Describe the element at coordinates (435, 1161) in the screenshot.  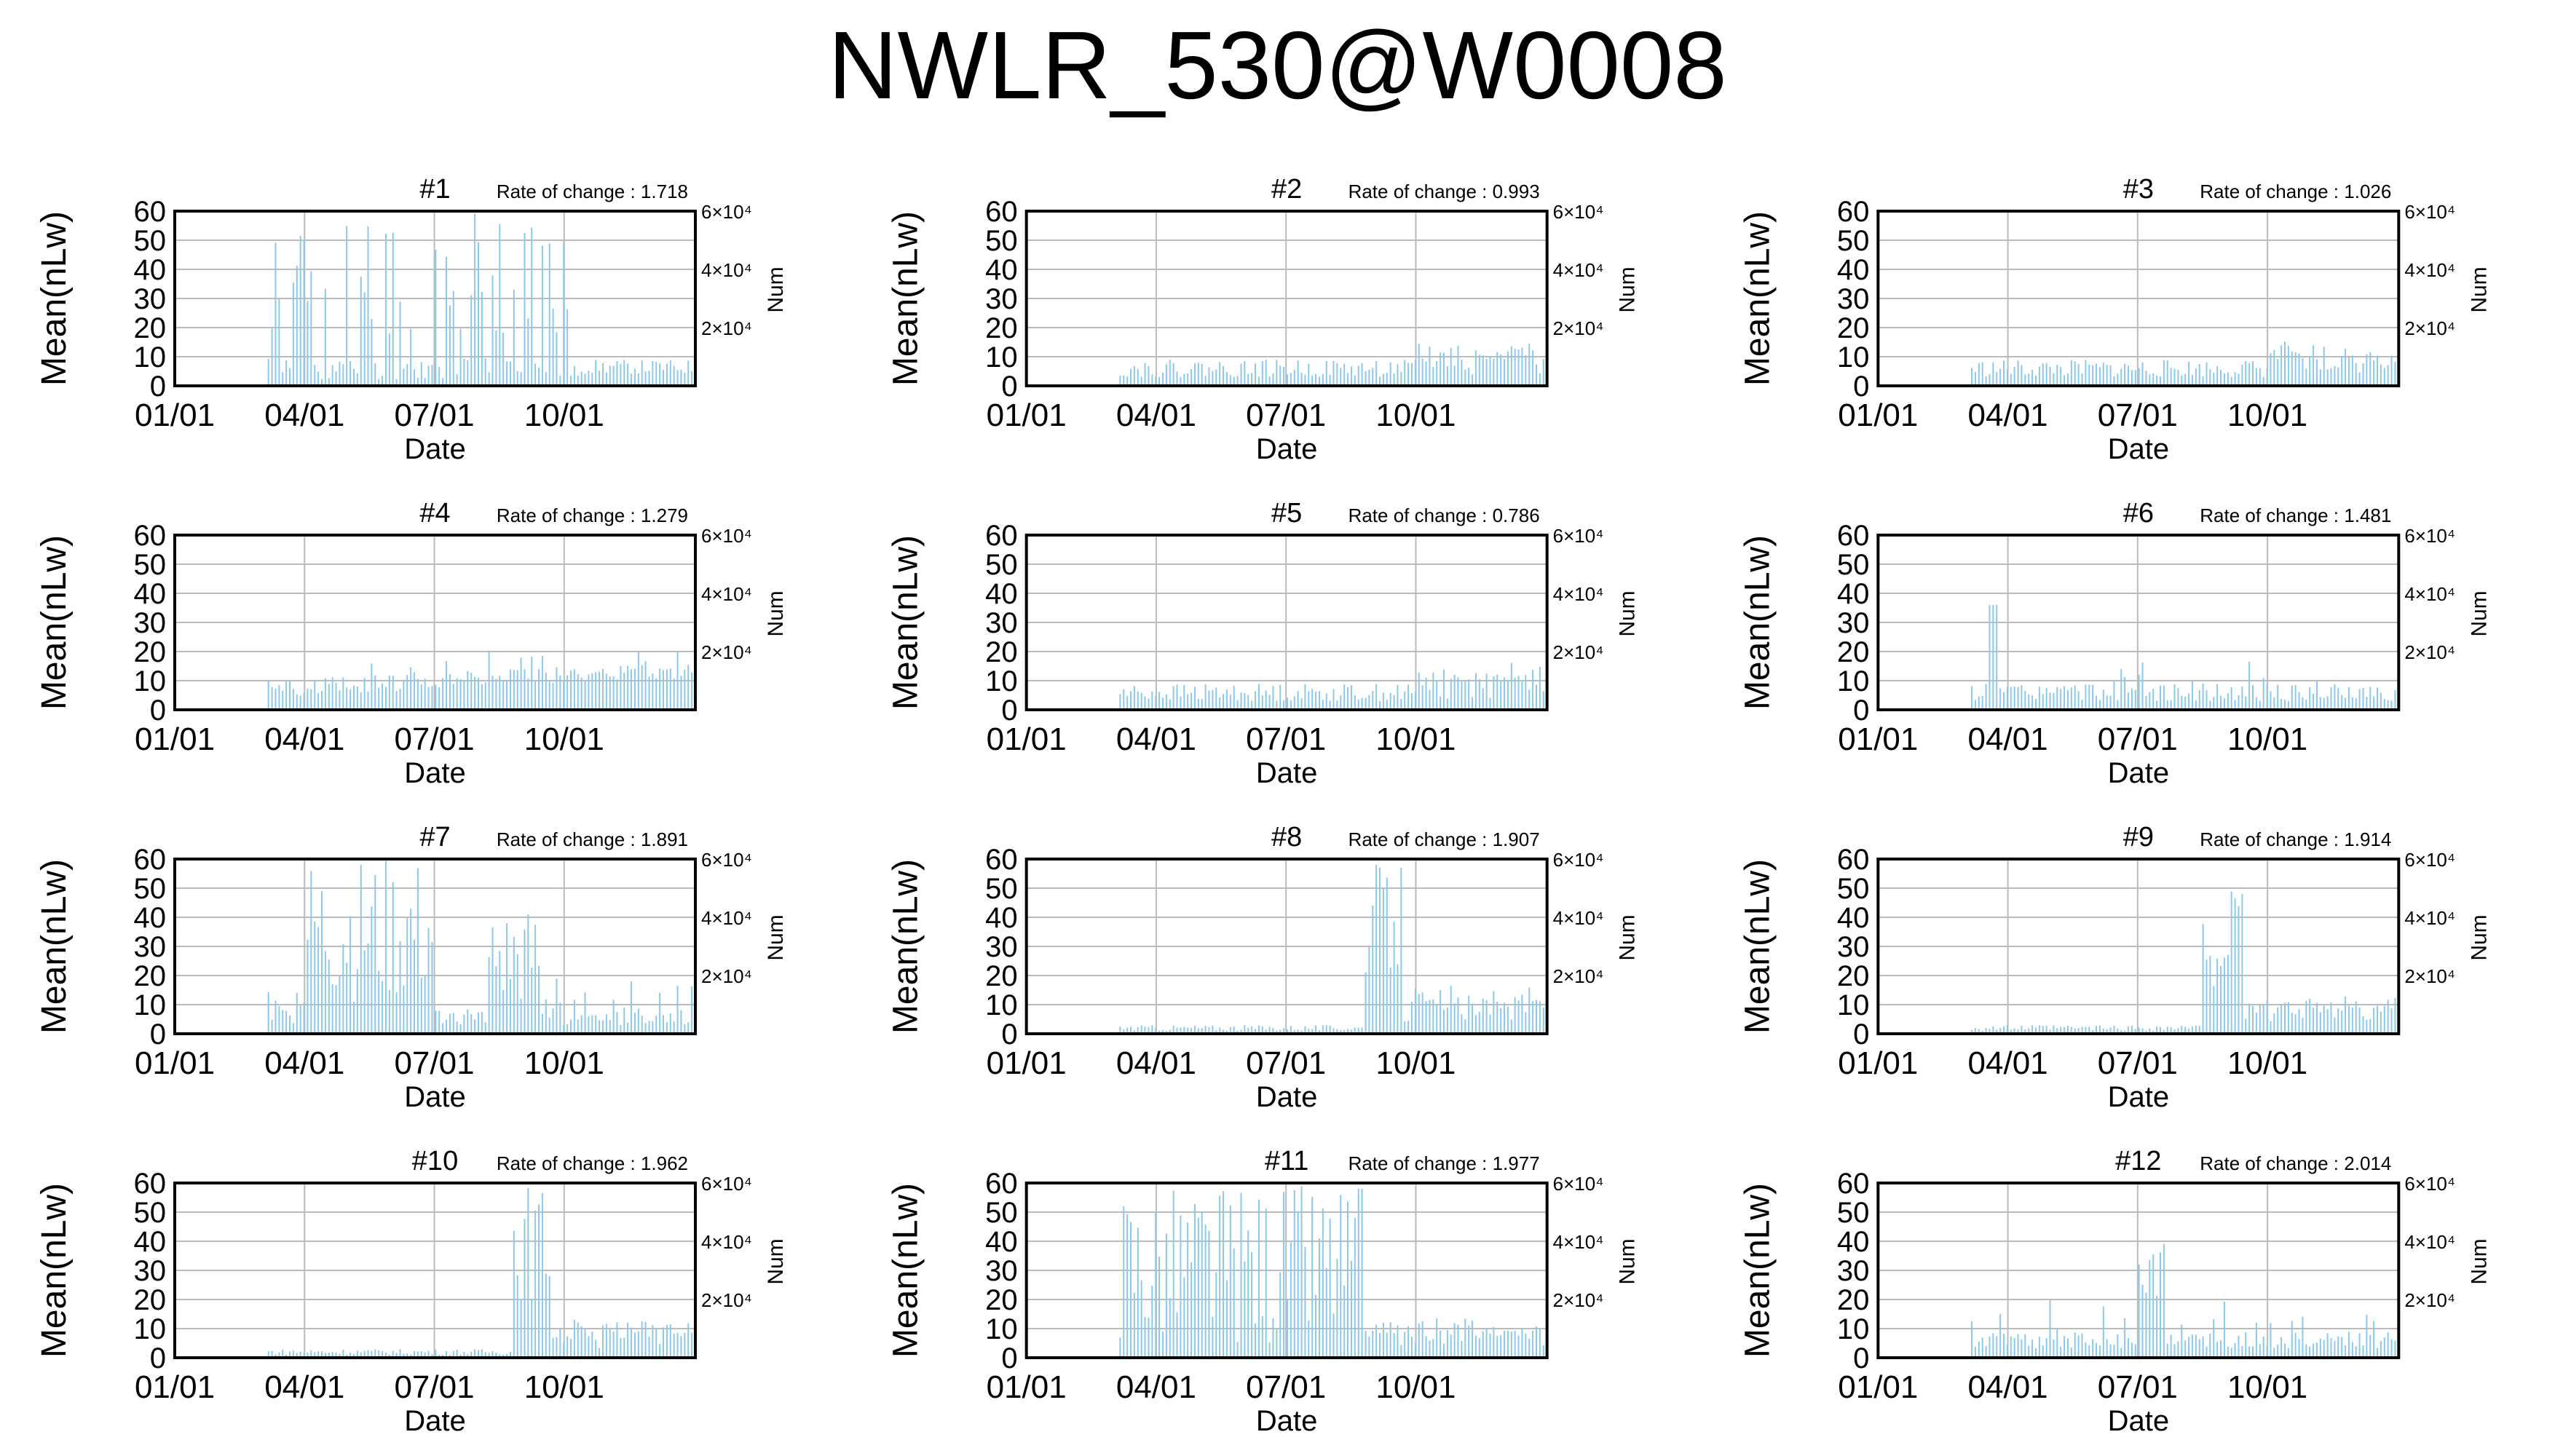
I see `panel-title: #10` at that location.